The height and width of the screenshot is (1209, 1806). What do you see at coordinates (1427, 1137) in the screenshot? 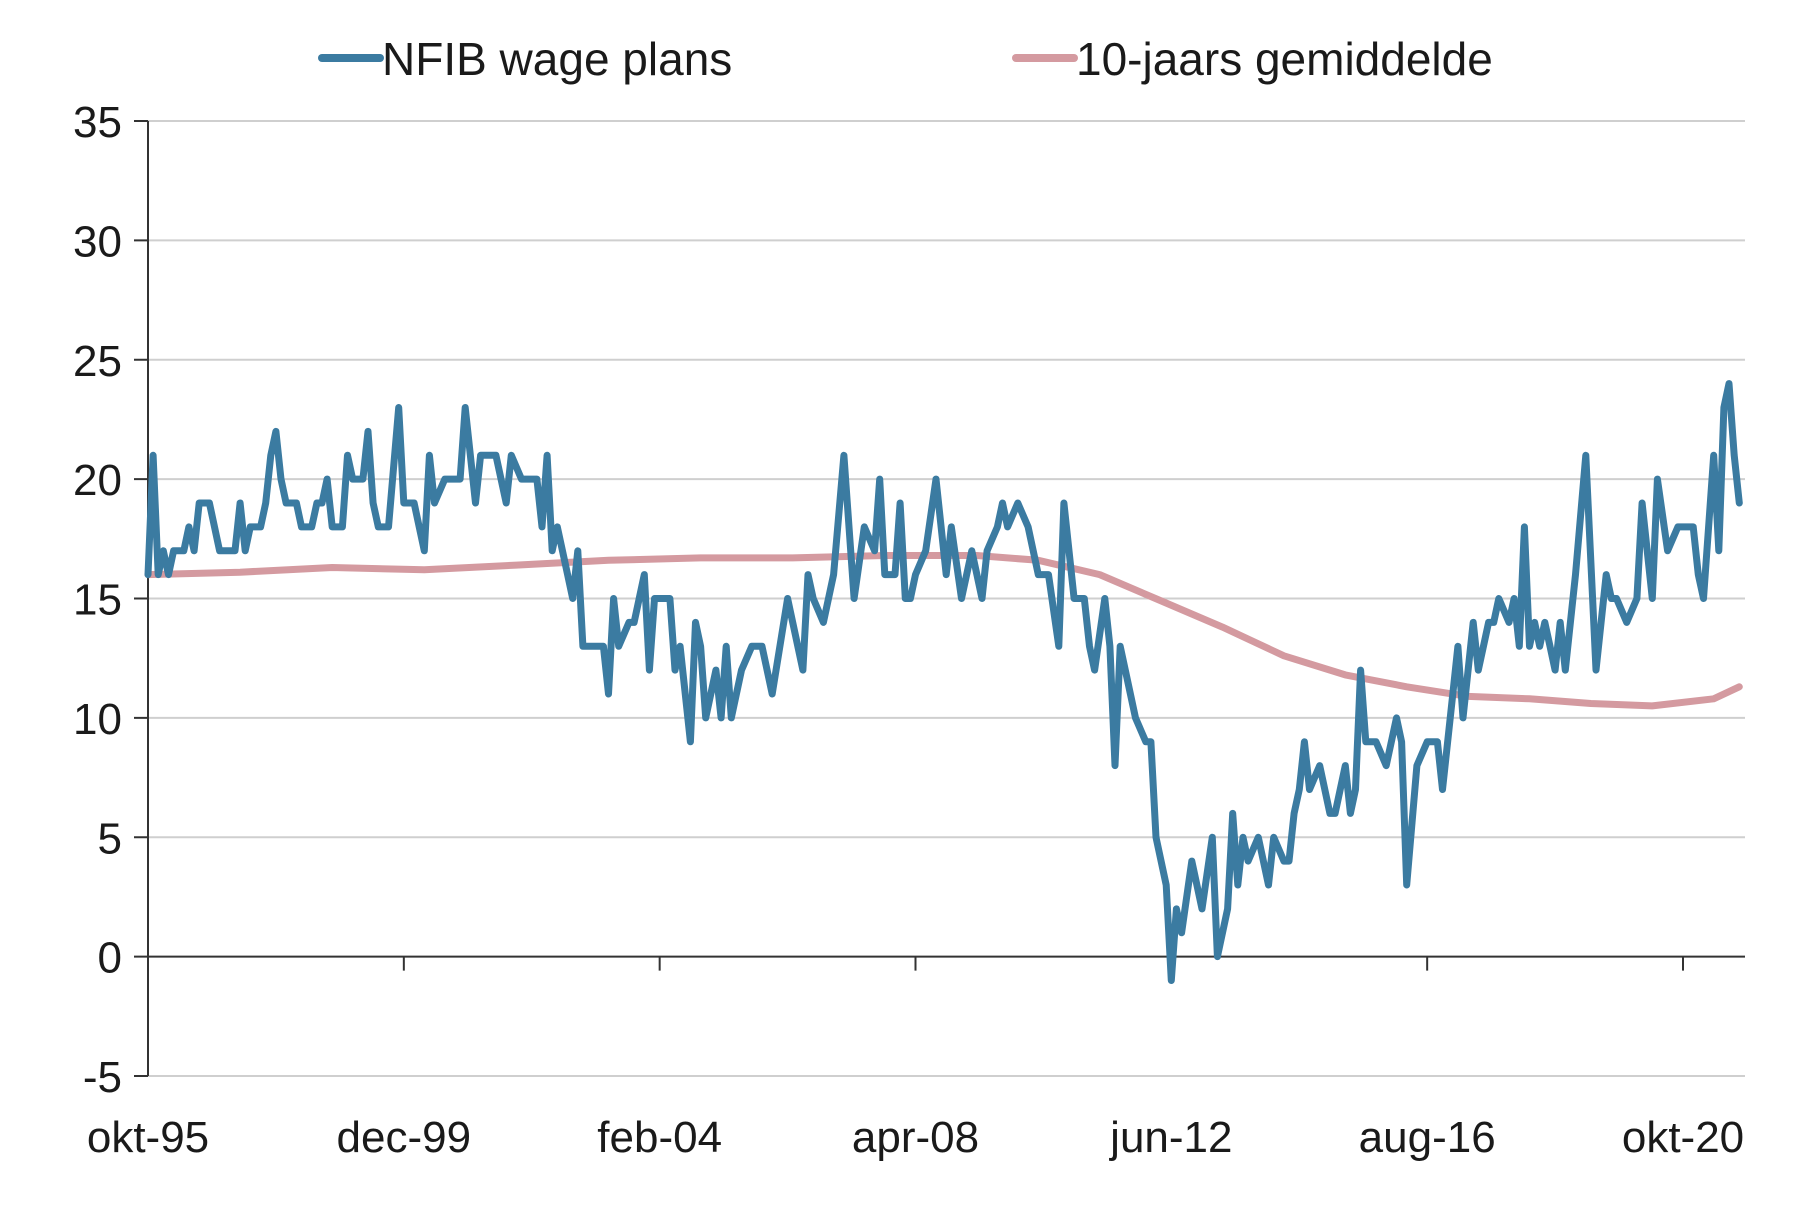
I see `x-tick-label: aug-16` at bounding box center [1427, 1137].